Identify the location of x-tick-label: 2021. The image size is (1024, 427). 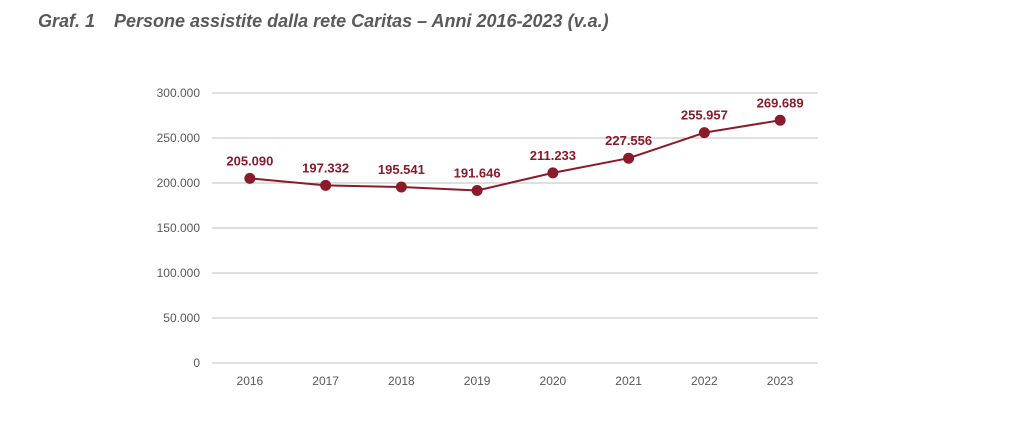
(628, 381).